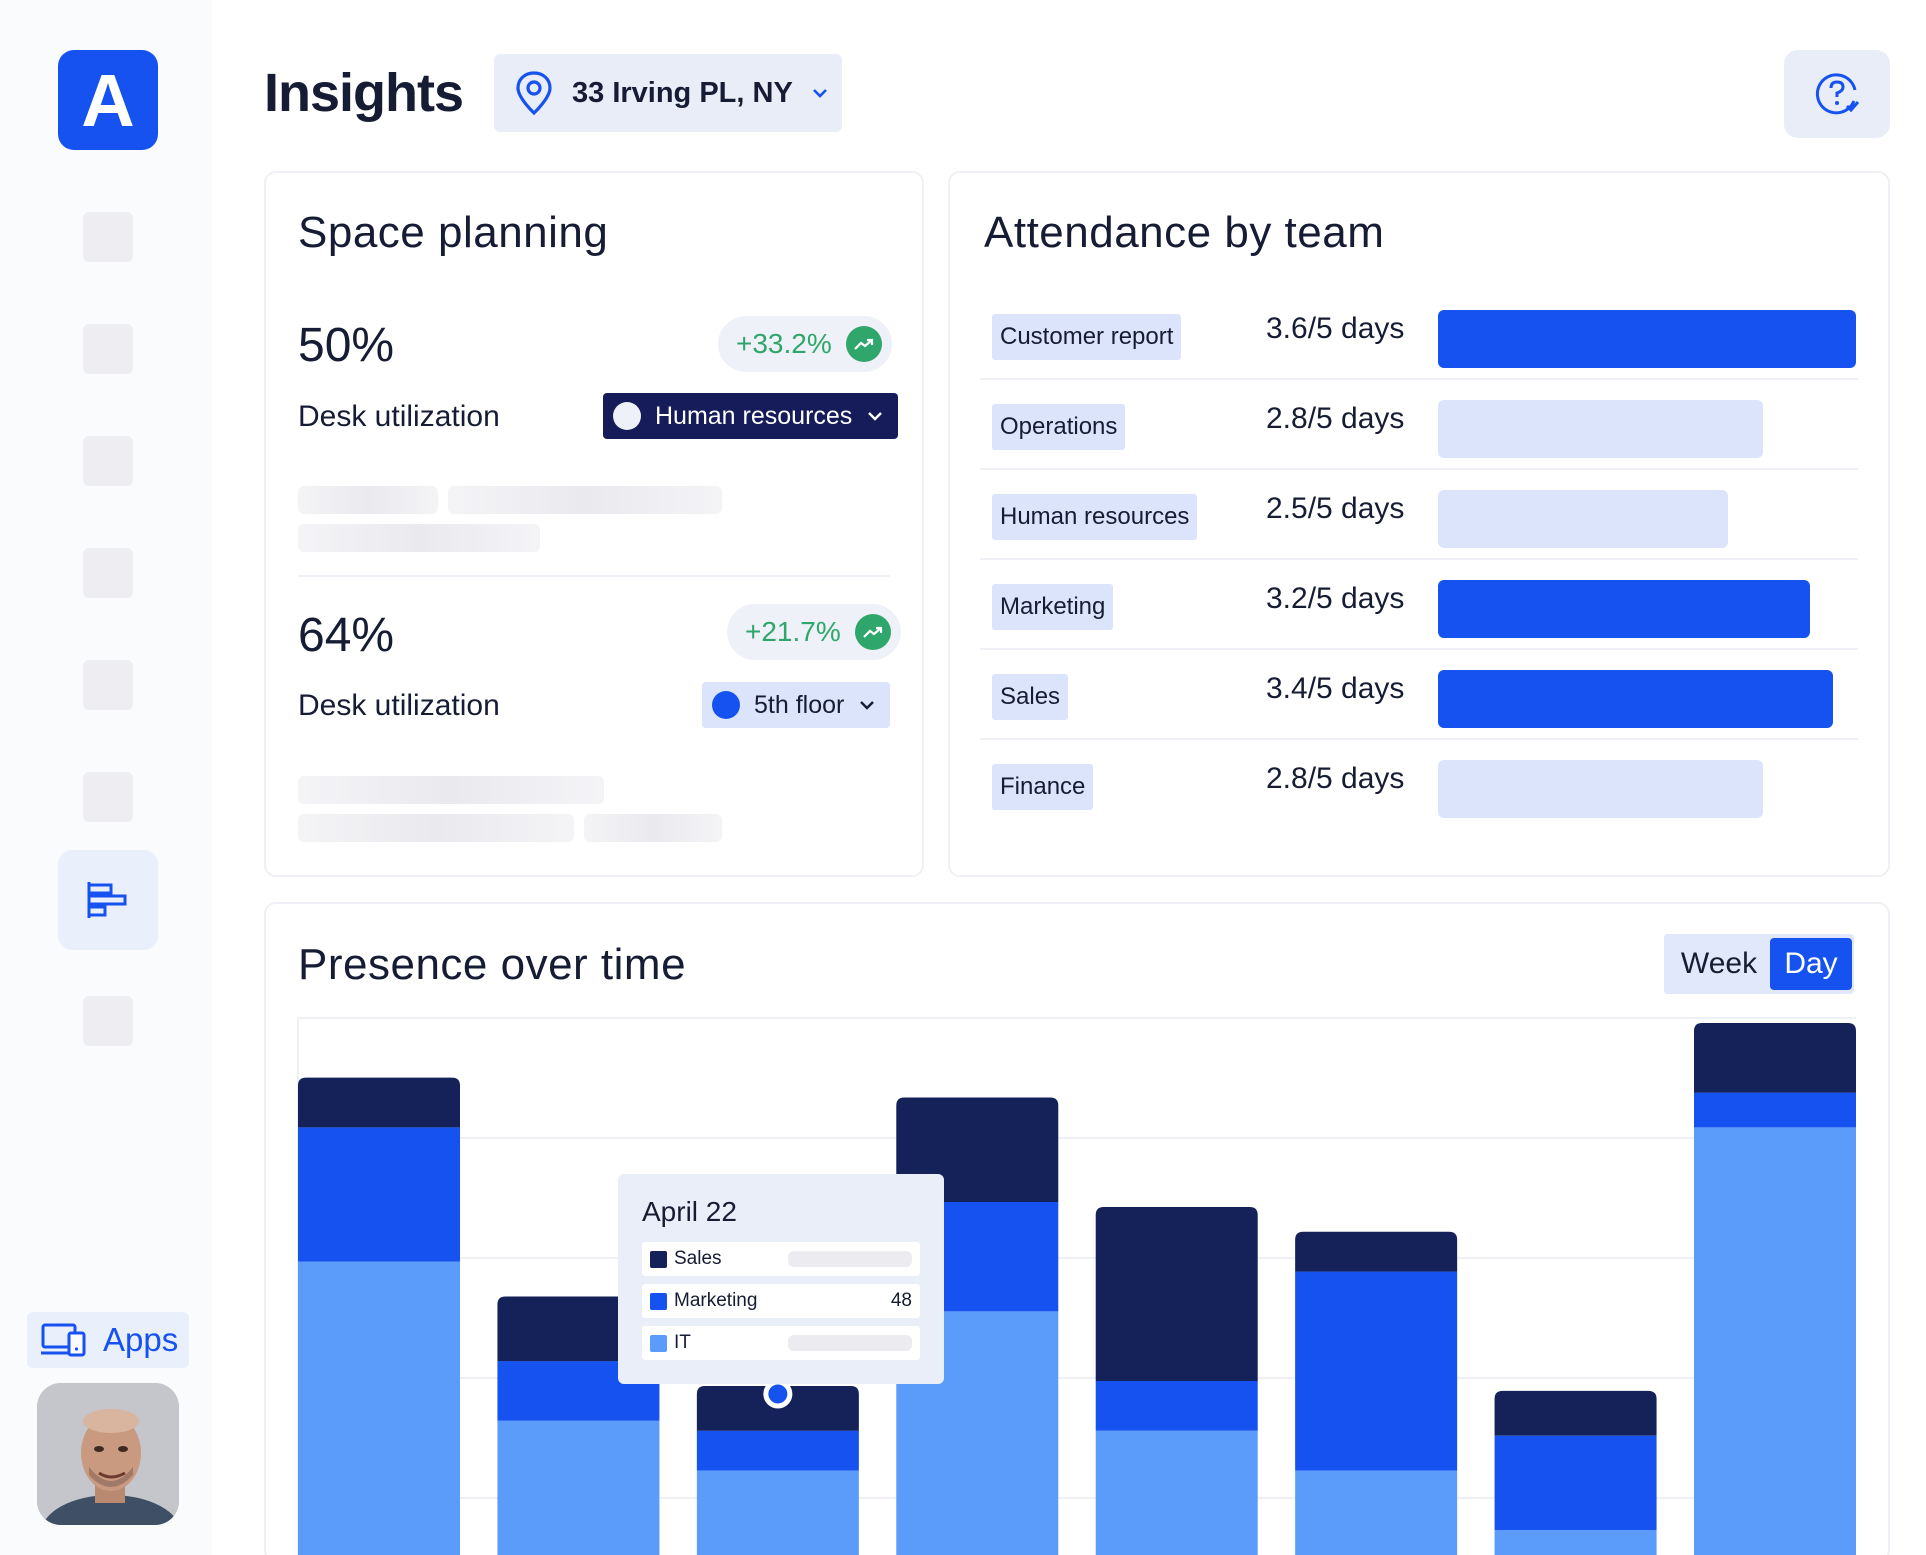  I want to click on change-value: +33.2%, so click(784, 343).